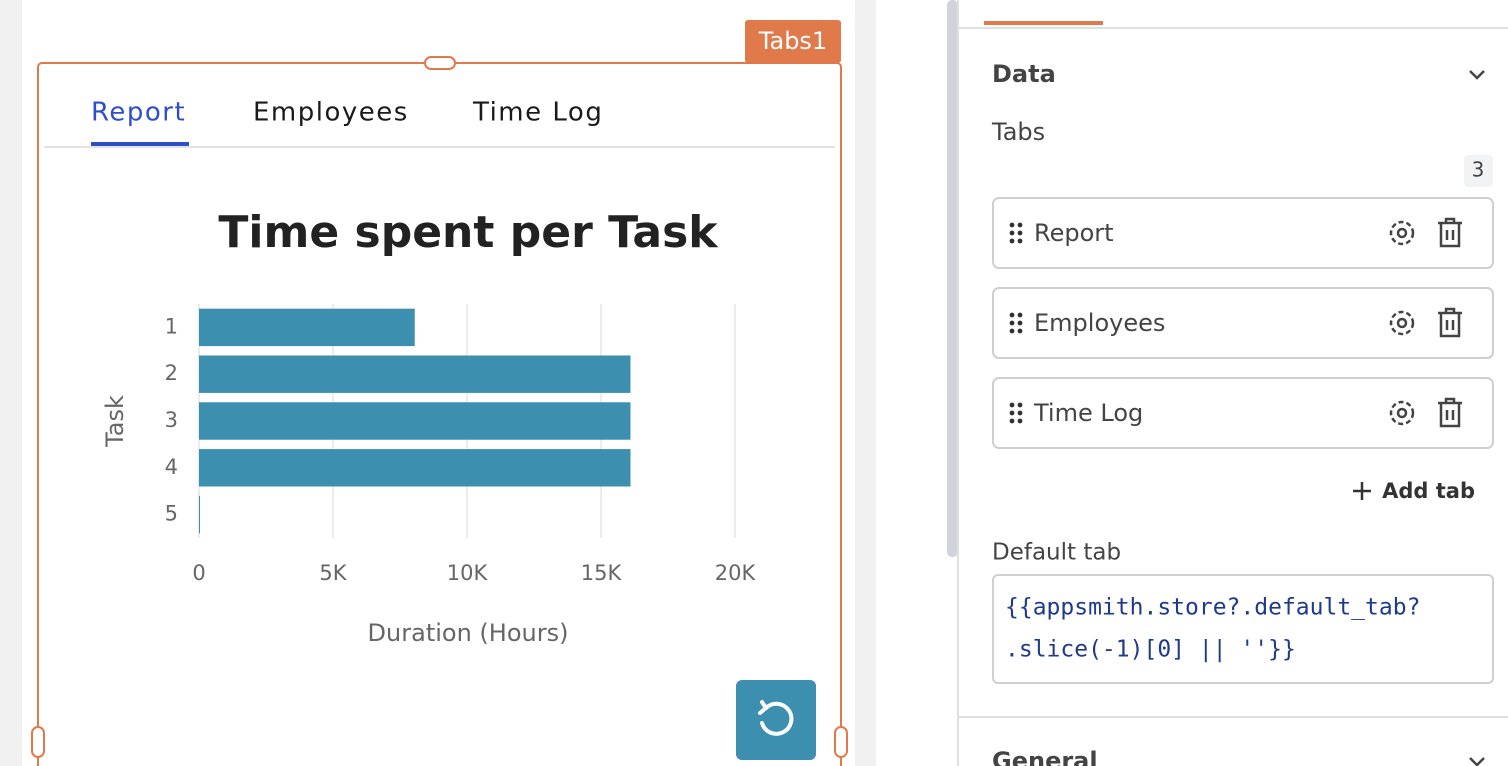  I want to click on y-axis-label: Task, so click(115, 421).